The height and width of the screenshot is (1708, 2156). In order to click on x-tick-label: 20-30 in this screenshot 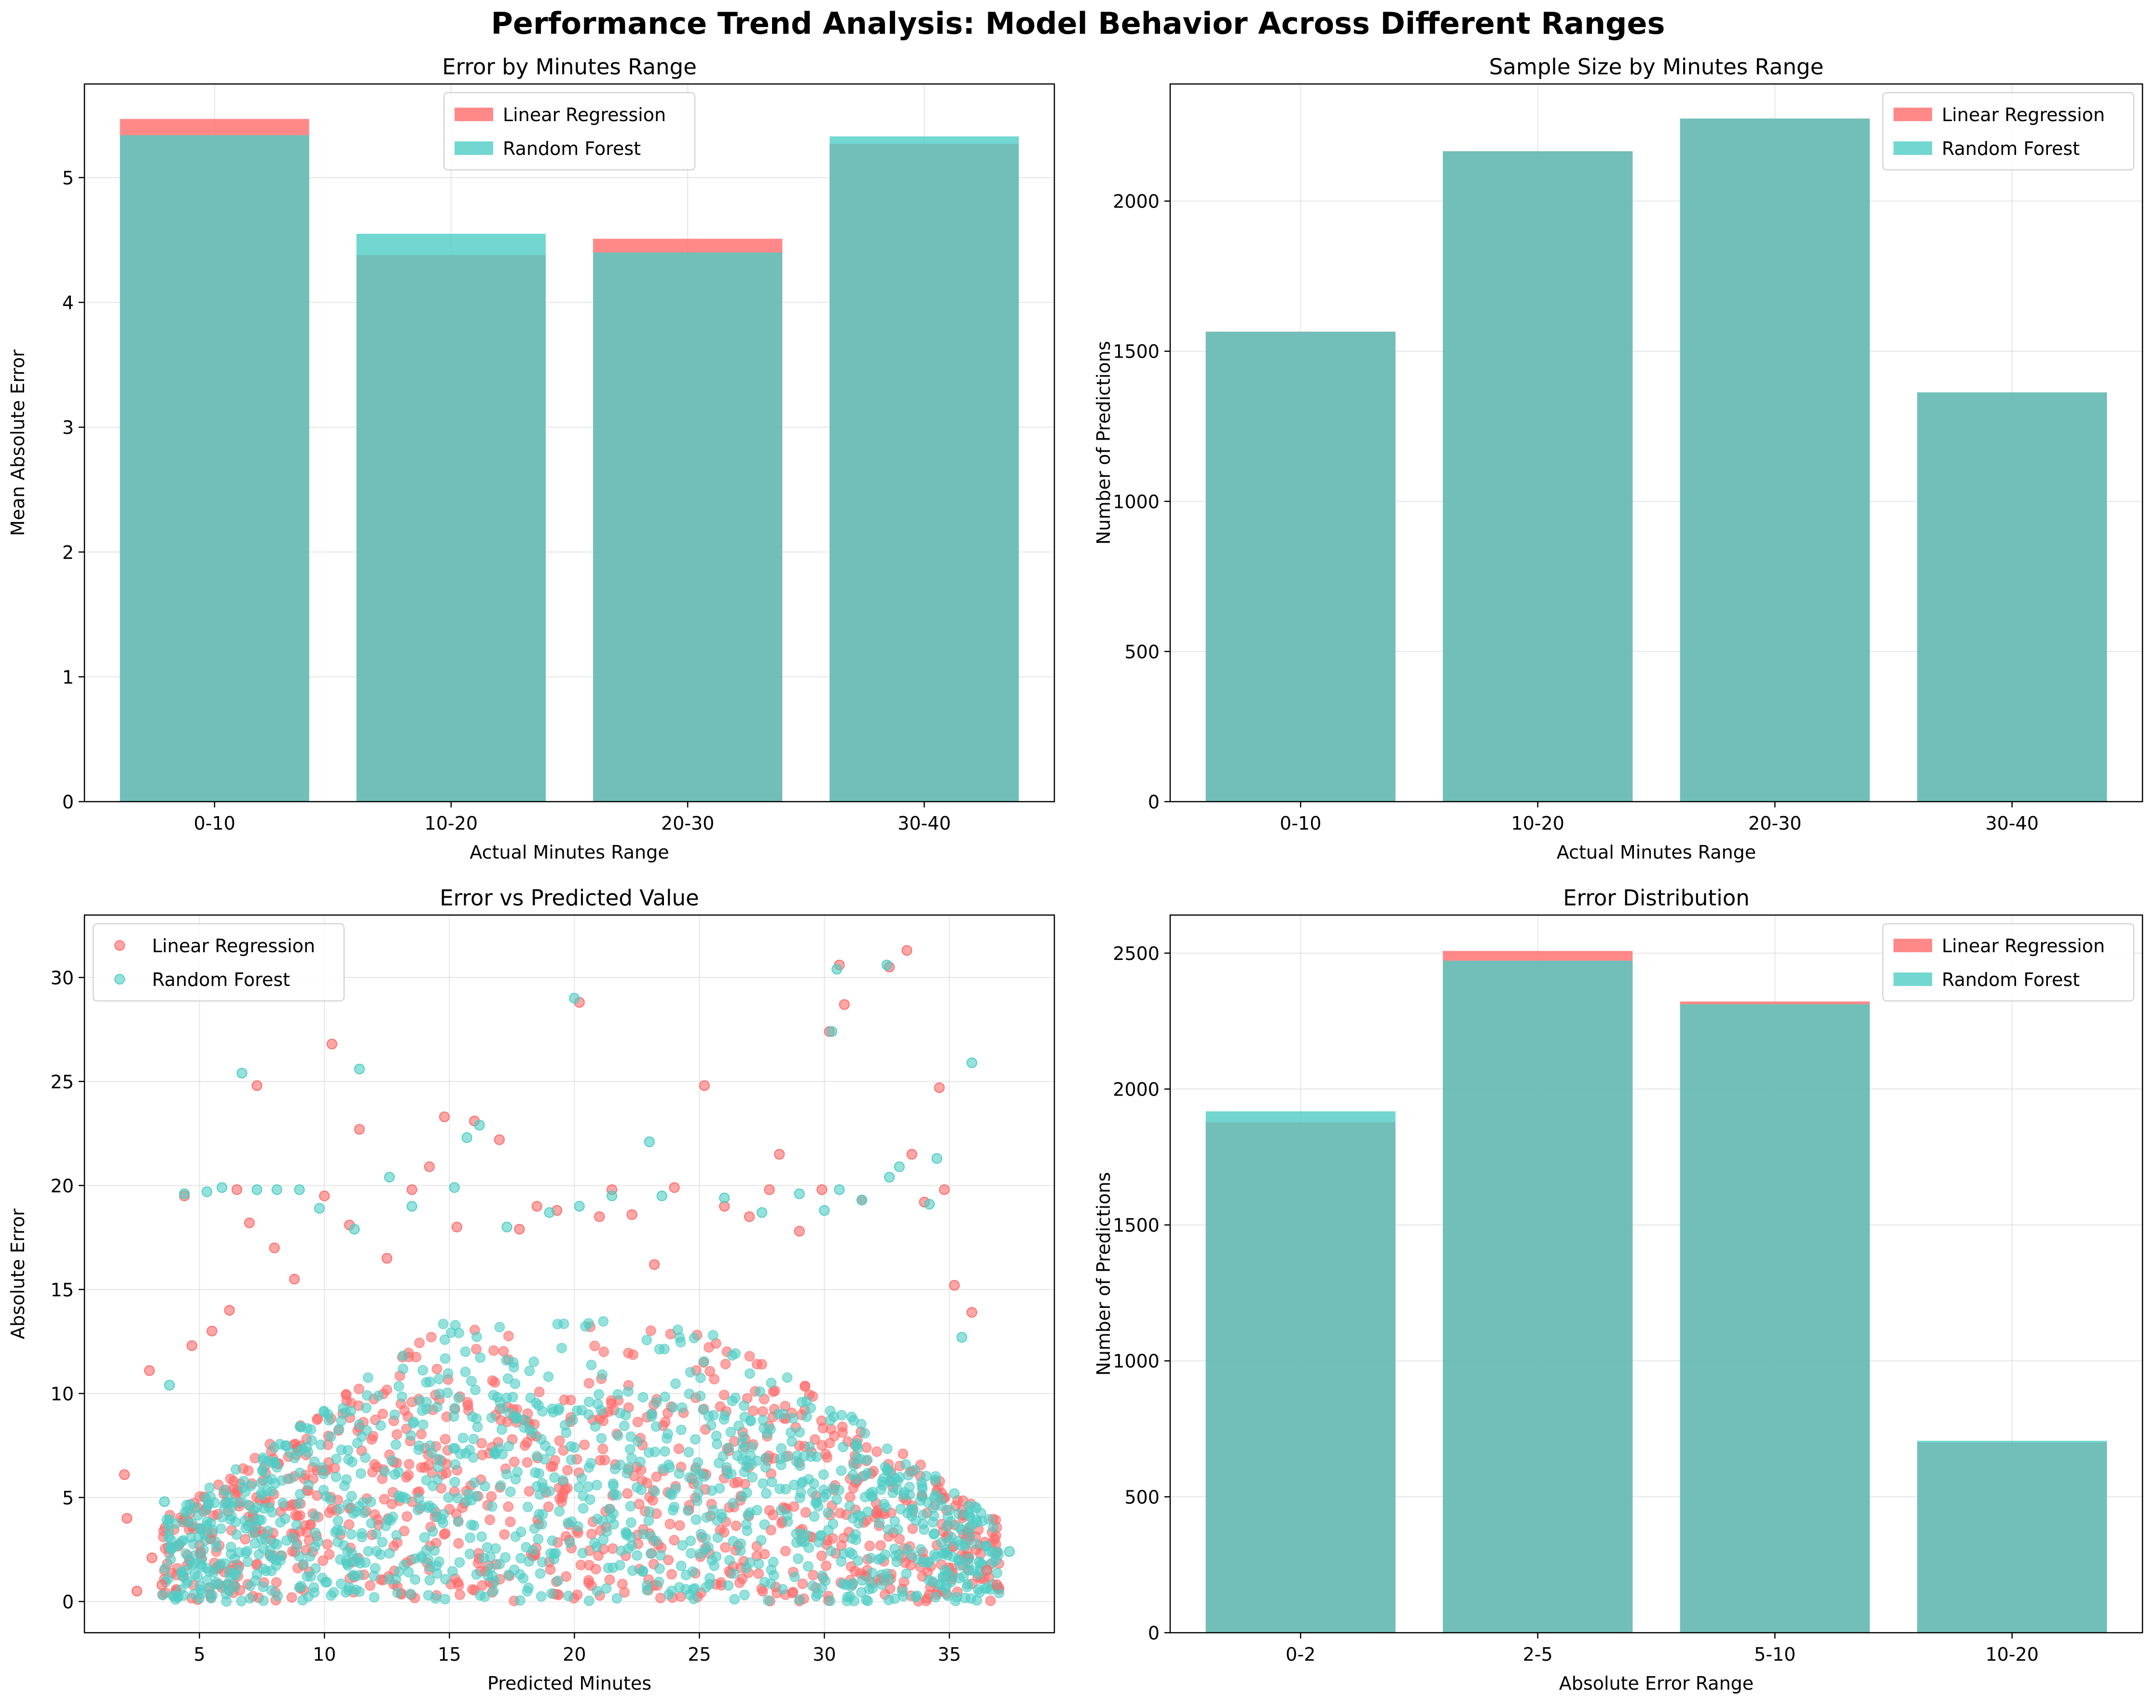, I will do `click(687, 823)`.